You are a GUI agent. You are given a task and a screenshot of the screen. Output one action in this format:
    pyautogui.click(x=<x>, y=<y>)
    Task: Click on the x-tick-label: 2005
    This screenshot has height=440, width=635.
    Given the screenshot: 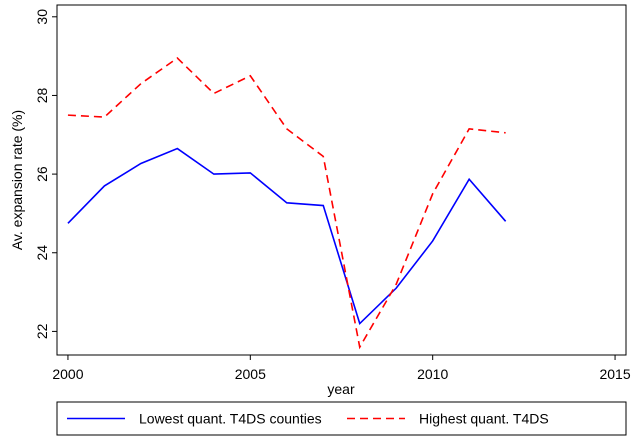 What is the action you would take?
    pyautogui.click(x=250, y=374)
    